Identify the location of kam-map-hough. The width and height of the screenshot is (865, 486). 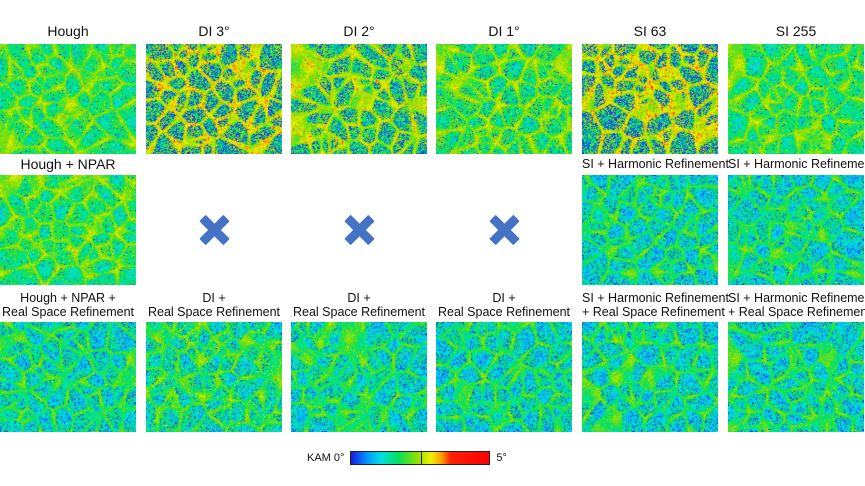
(68, 99).